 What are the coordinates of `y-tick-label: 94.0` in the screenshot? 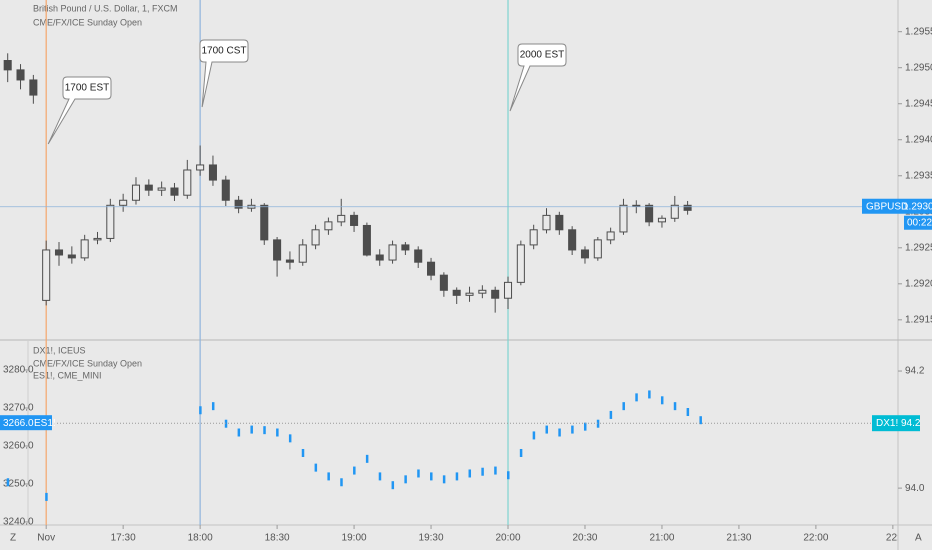 It's located at (915, 488).